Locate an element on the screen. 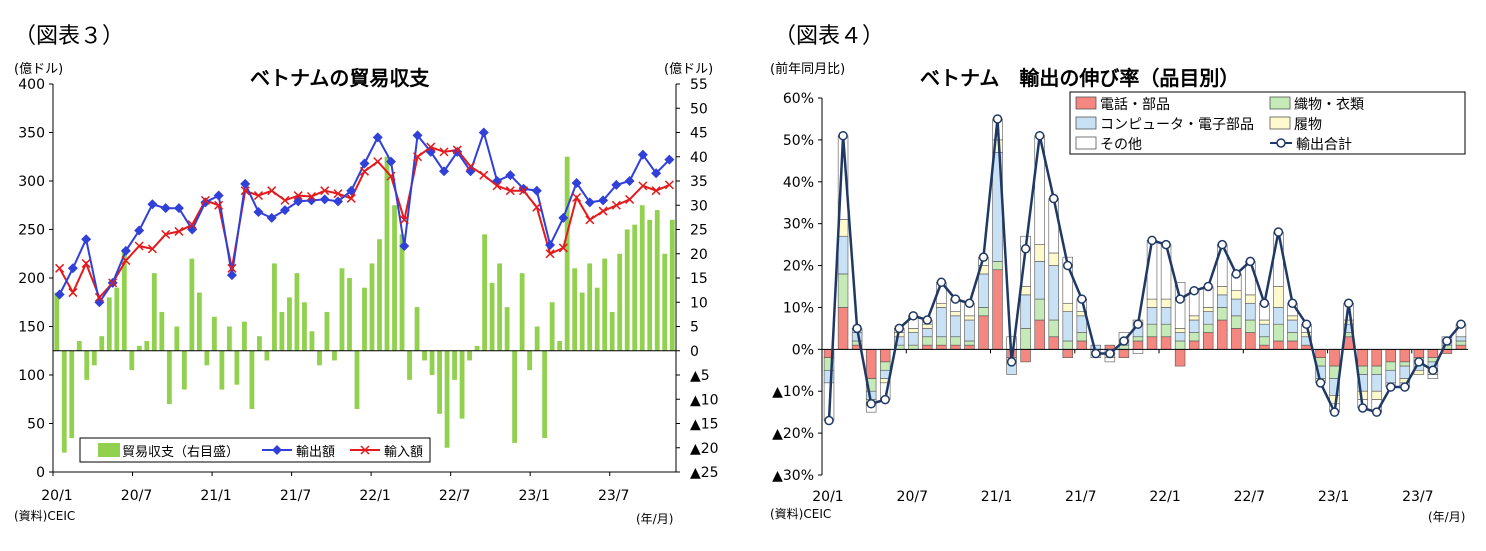 The width and height of the screenshot is (1486, 551). fig3-x-tick-label: 22/1 is located at coordinates (374, 496).